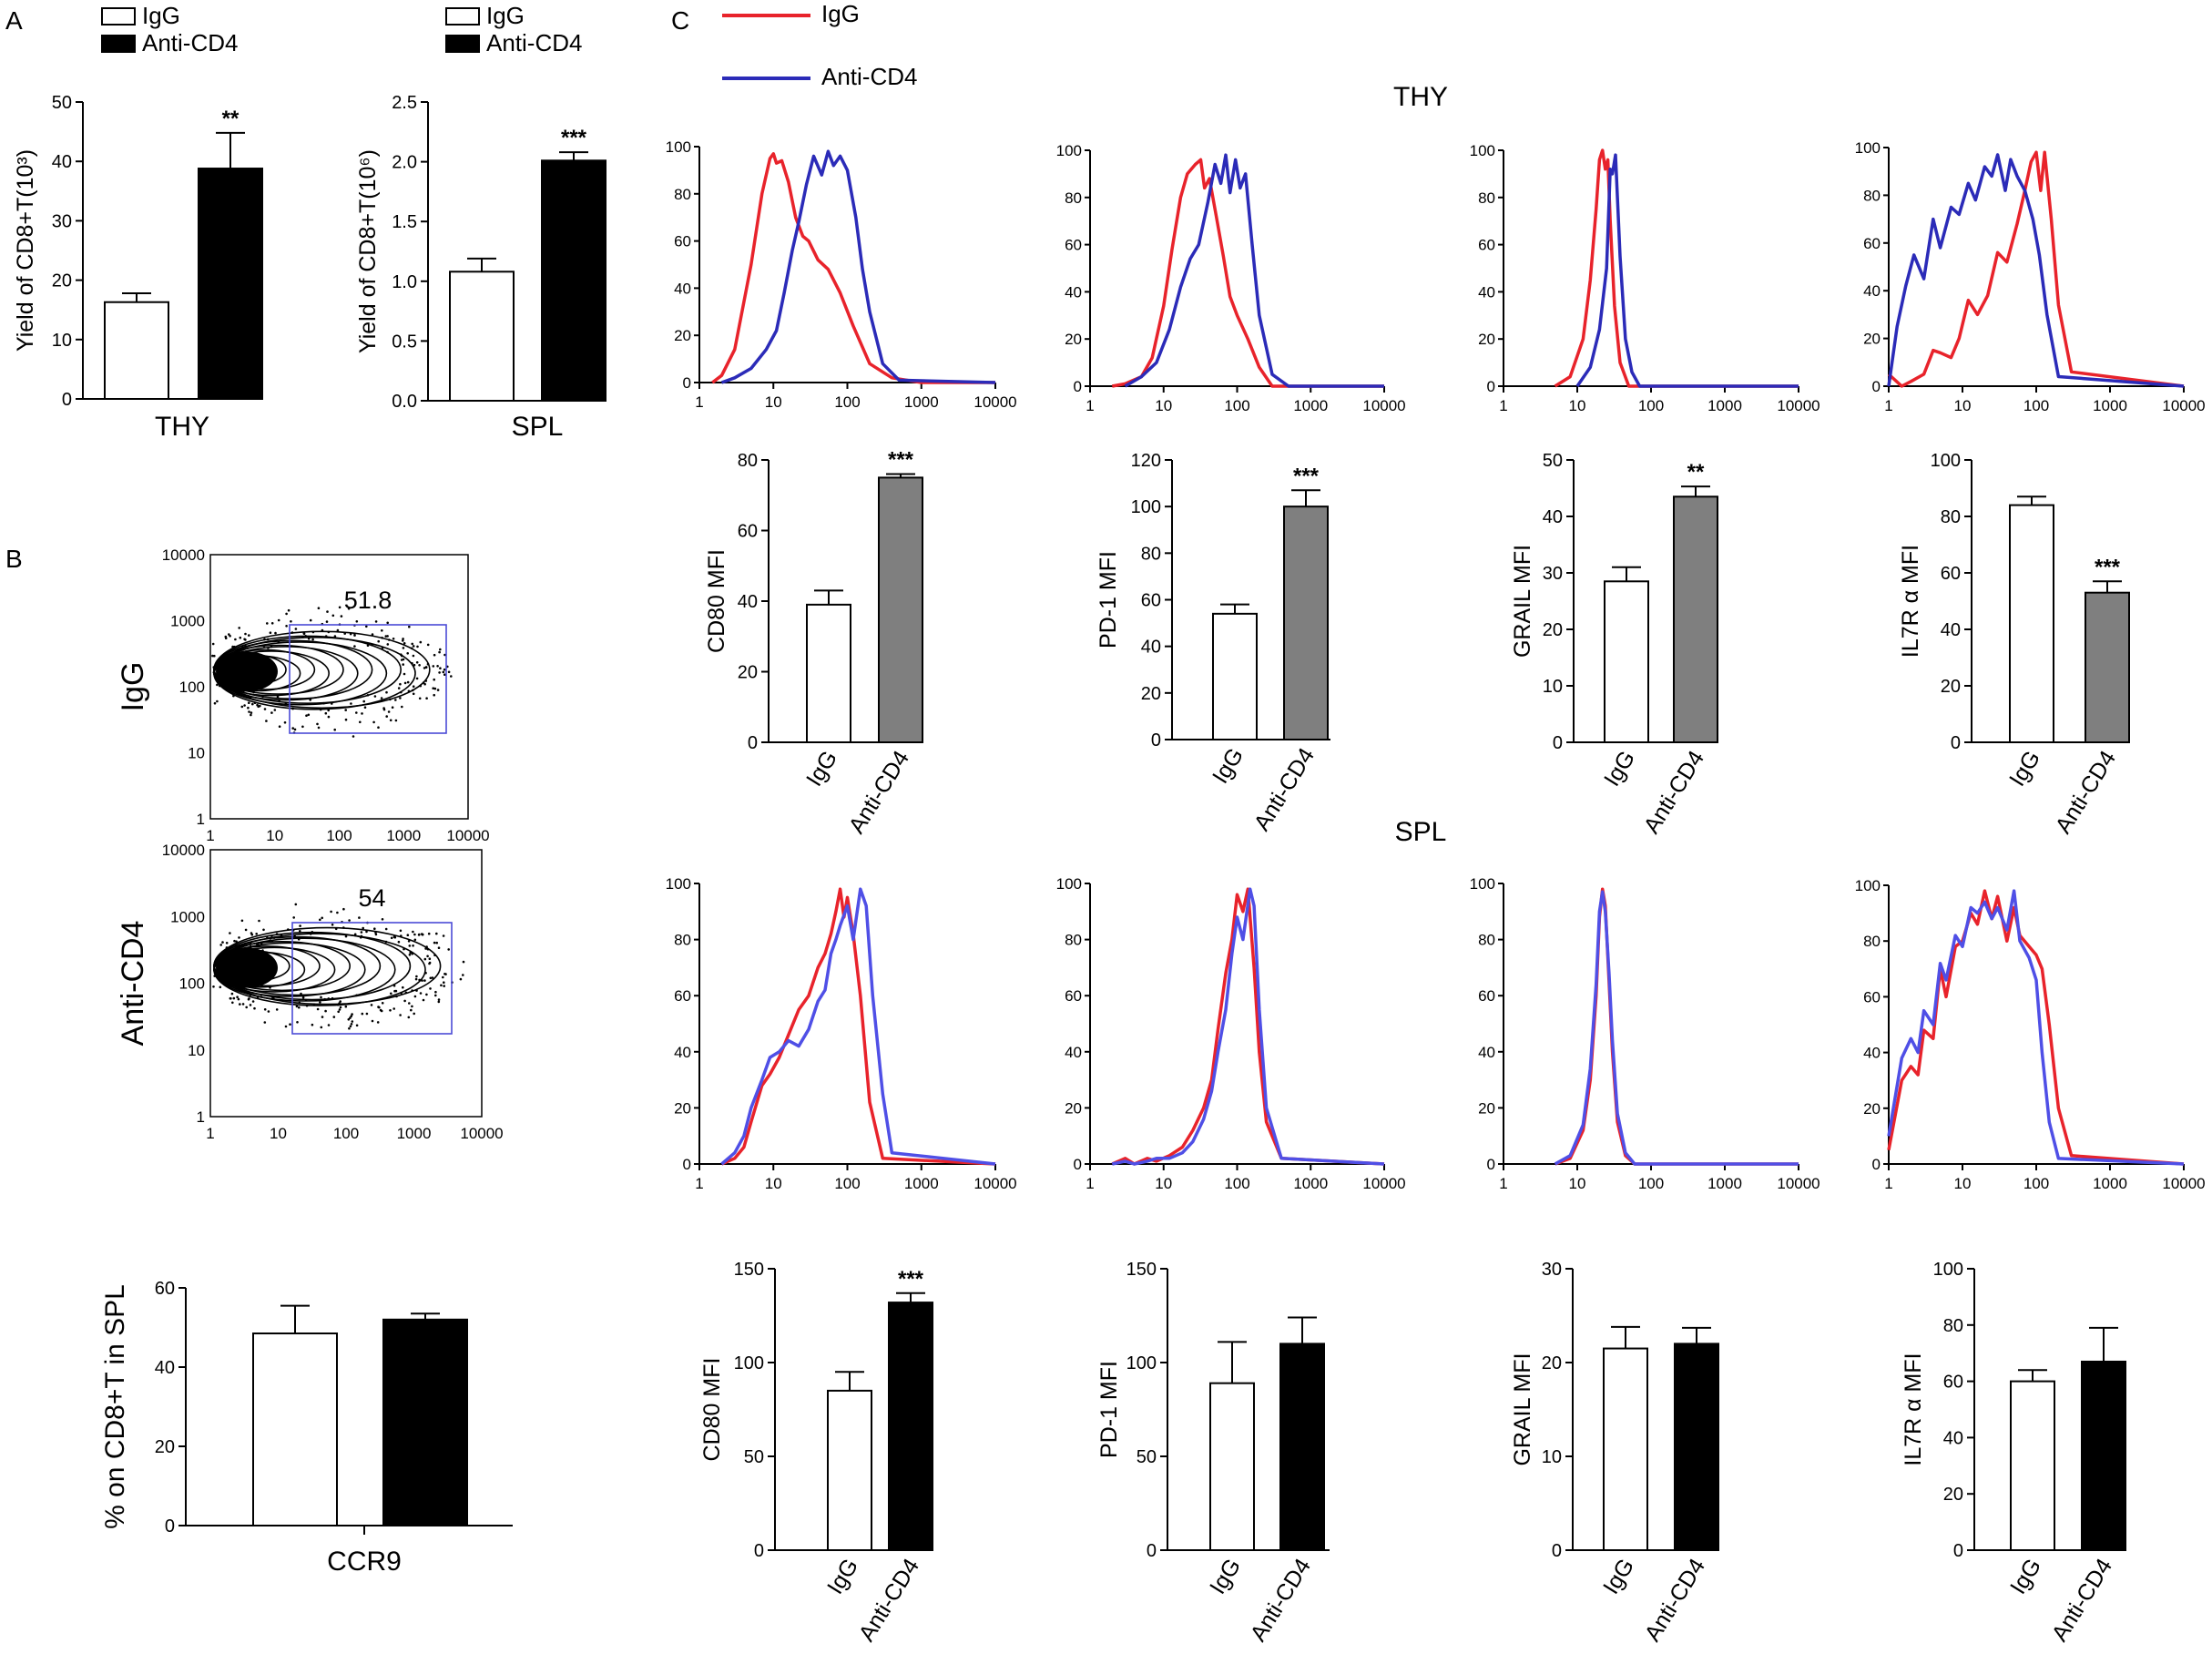 Image resolution: width=2212 pixels, height=1654 pixels. Describe the element at coordinates (1619, 1576) in the screenshot. I see `x-category-label: IgG` at that location.